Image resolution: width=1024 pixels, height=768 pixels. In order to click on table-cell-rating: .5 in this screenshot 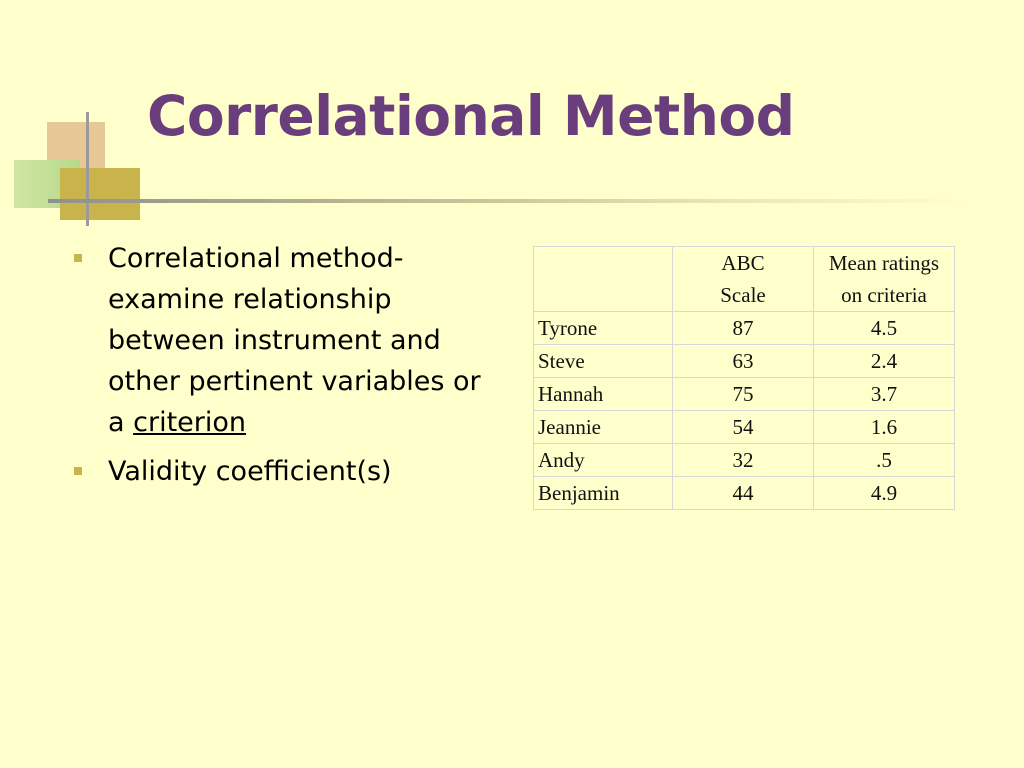, I will do `click(884, 460)`.